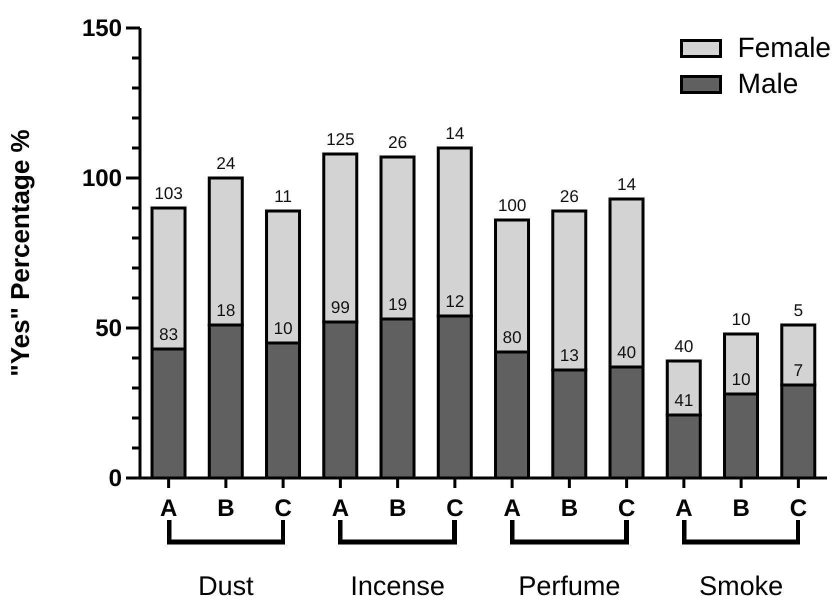  Describe the element at coordinates (102, 178) in the screenshot. I see `y-tick-label: 100` at that location.